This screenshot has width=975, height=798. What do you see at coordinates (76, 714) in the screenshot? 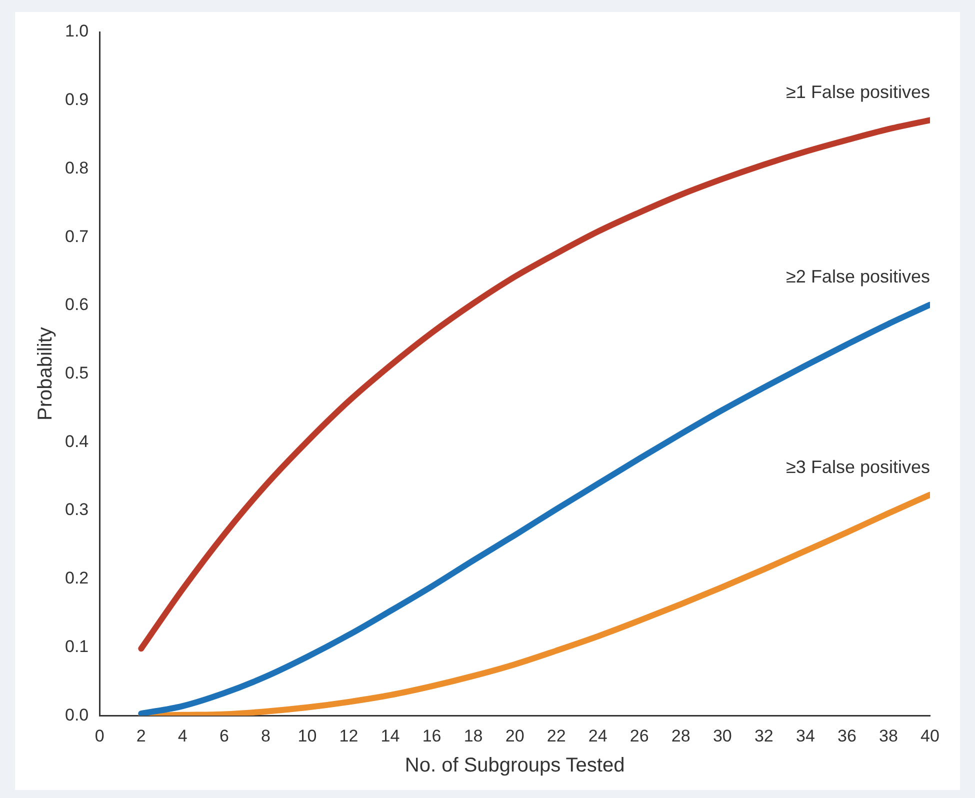
I see `y-tick-label: 0.0` at bounding box center [76, 714].